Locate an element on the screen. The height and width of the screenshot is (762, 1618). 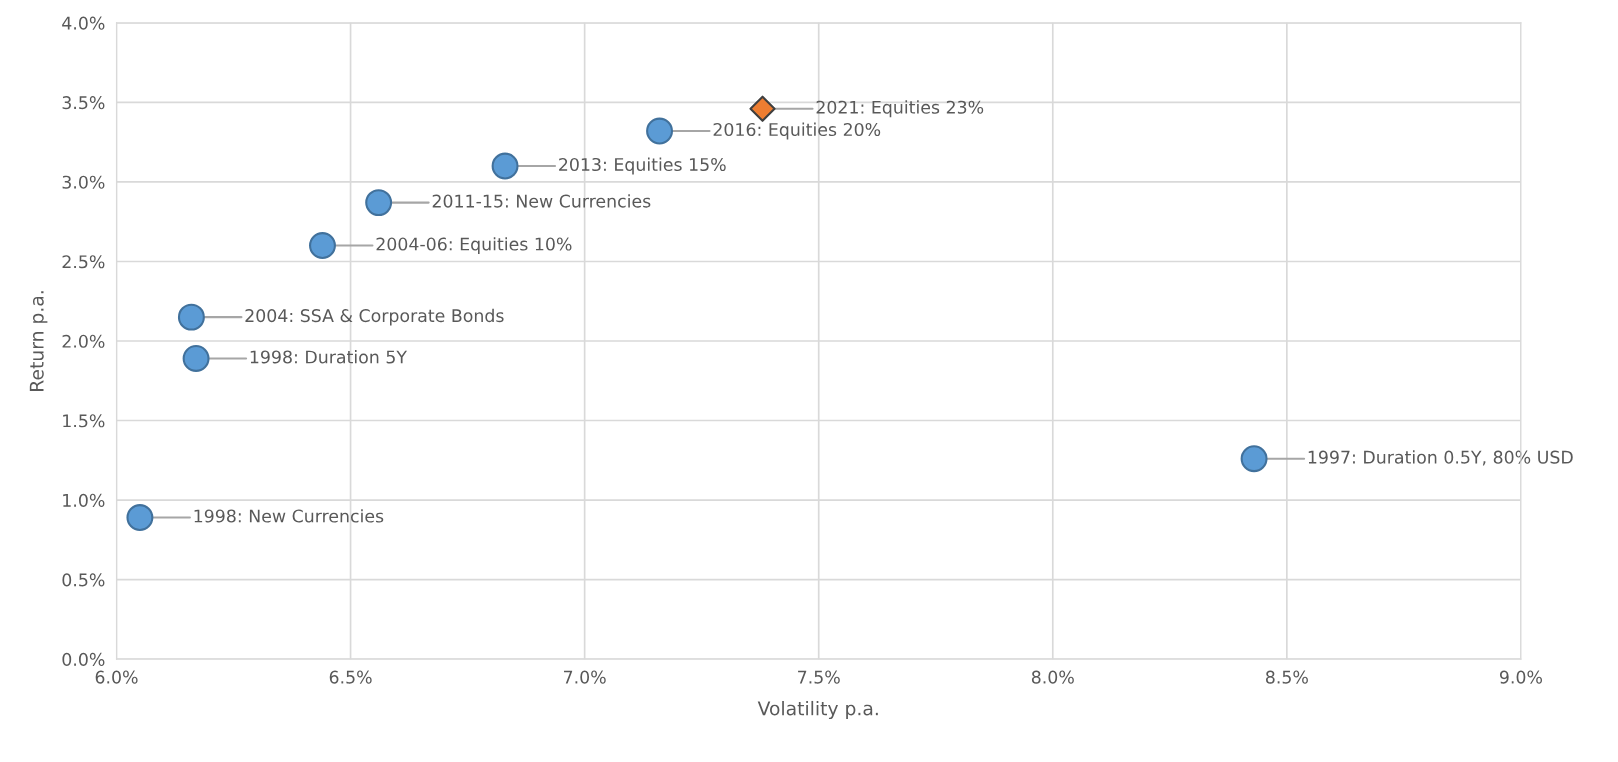
y-tick-label: 0.5% is located at coordinates (83, 580).